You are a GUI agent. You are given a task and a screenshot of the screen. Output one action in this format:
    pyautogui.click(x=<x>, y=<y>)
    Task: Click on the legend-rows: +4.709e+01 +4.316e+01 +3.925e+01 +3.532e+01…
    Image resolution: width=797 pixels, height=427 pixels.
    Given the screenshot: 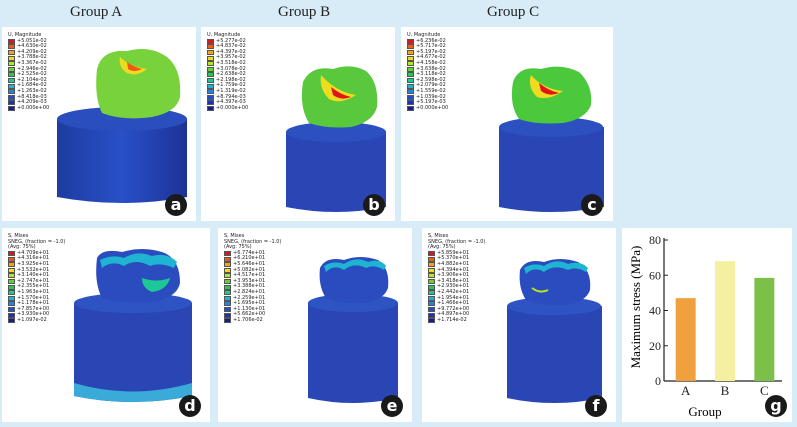 What is the action you would take?
    pyautogui.click(x=36, y=287)
    